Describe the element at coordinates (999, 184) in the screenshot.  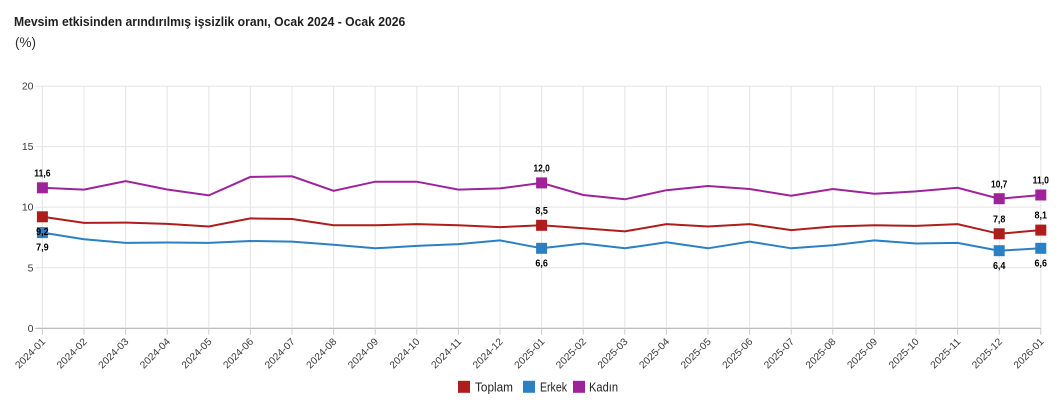
I see `svg-text: 10,7` at that location.